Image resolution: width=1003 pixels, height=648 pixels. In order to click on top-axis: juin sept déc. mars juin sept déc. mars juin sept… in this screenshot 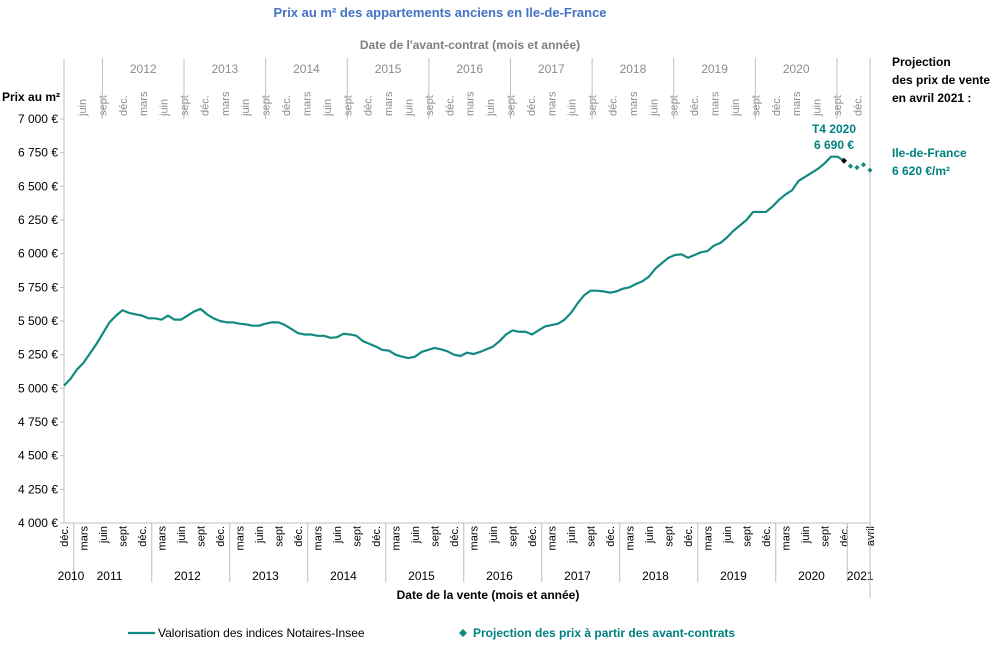, I will do `click(463, 88)`.